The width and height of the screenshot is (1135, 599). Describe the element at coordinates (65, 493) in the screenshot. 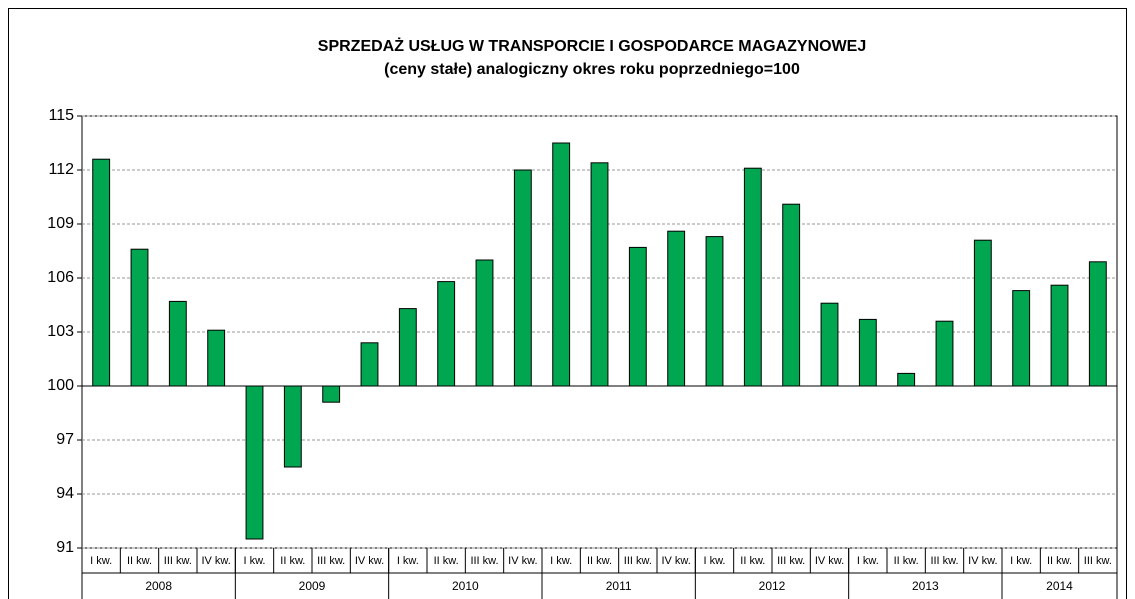

I see `y-tick-label: 94` at that location.